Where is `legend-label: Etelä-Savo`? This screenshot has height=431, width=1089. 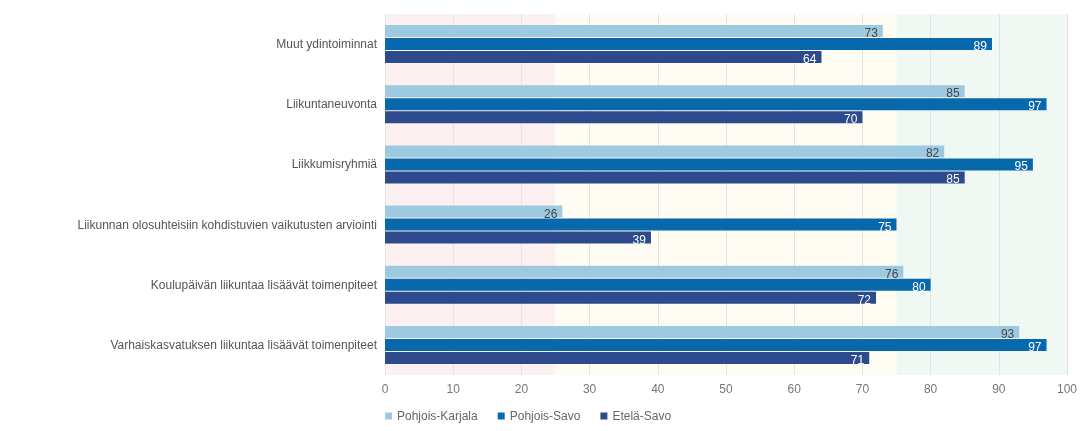
legend-label: Etelä-Savo is located at coordinates (642, 416).